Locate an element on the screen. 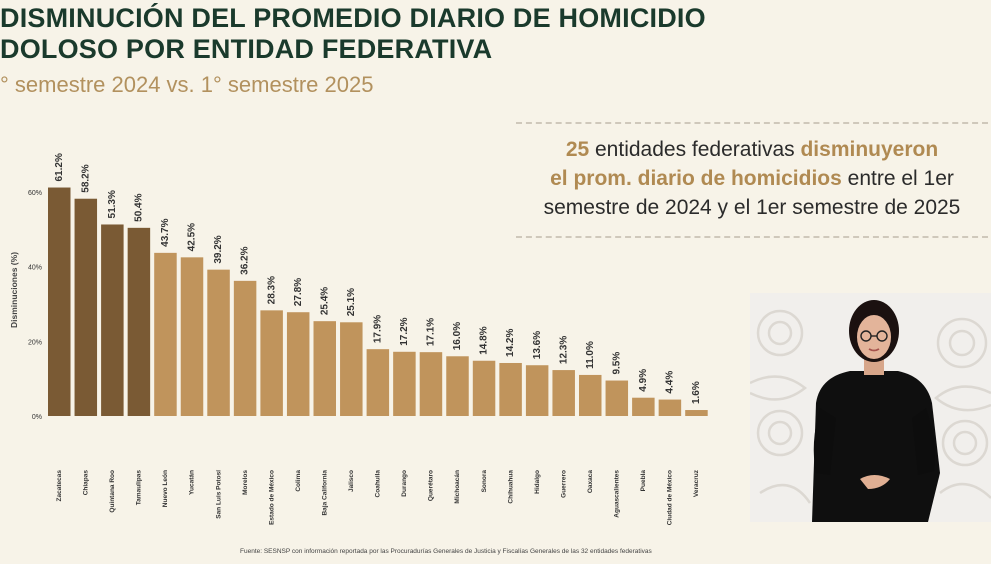 The image size is (991, 564). x-tick-label: Nuevo León is located at coordinates (165, 488).